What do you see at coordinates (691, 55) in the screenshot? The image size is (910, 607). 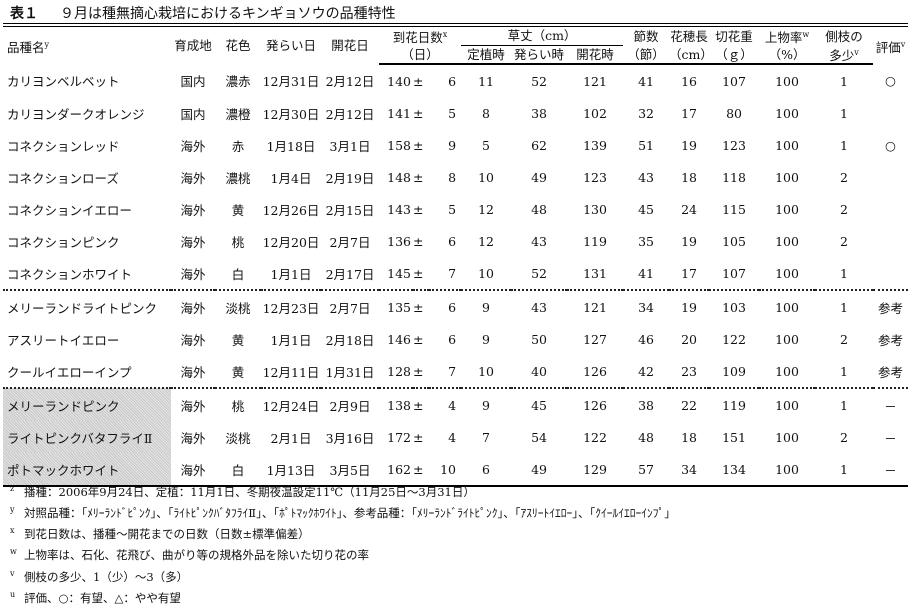 I see `col-spike-unit: （cm）` at bounding box center [691, 55].